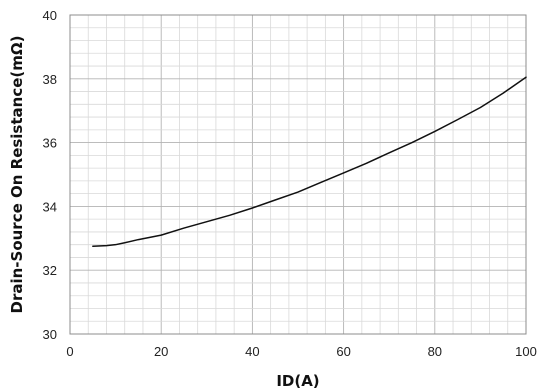 This screenshot has width=540, height=392. Describe the element at coordinates (50, 79) in the screenshot. I see `y-tick-label: 38` at that location.